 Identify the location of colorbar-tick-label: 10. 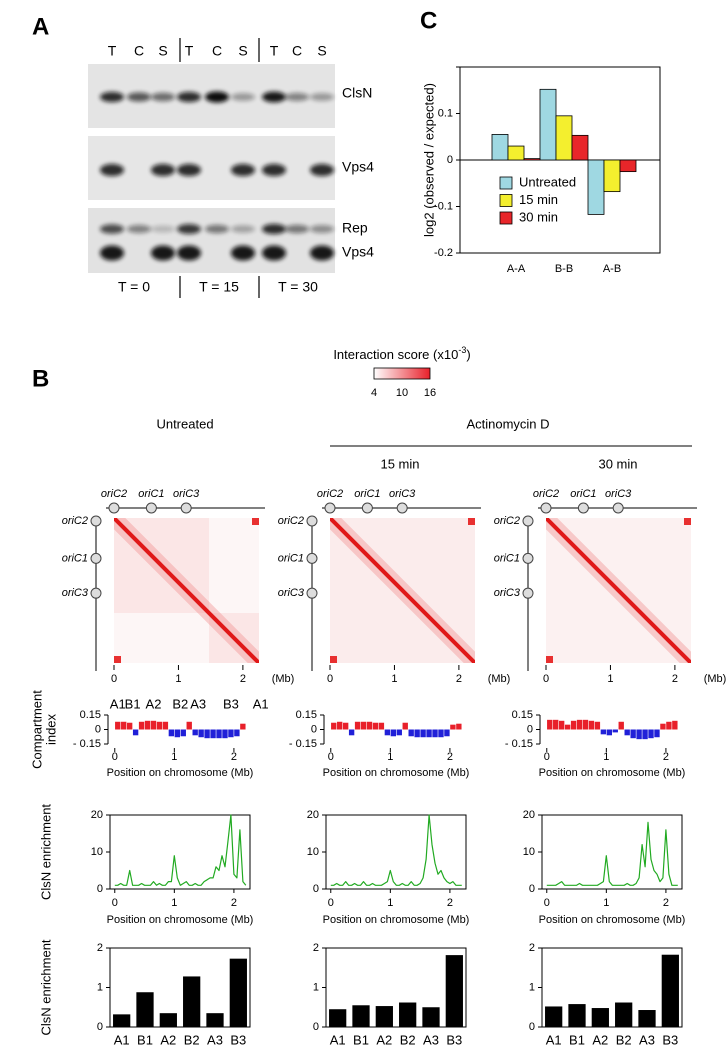
(402, 393).